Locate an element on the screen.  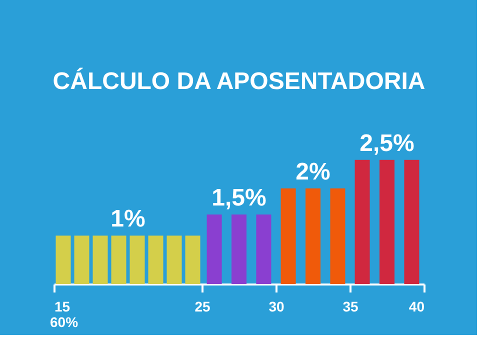
annotation: 2,5% is located at coordinates (387, 143).